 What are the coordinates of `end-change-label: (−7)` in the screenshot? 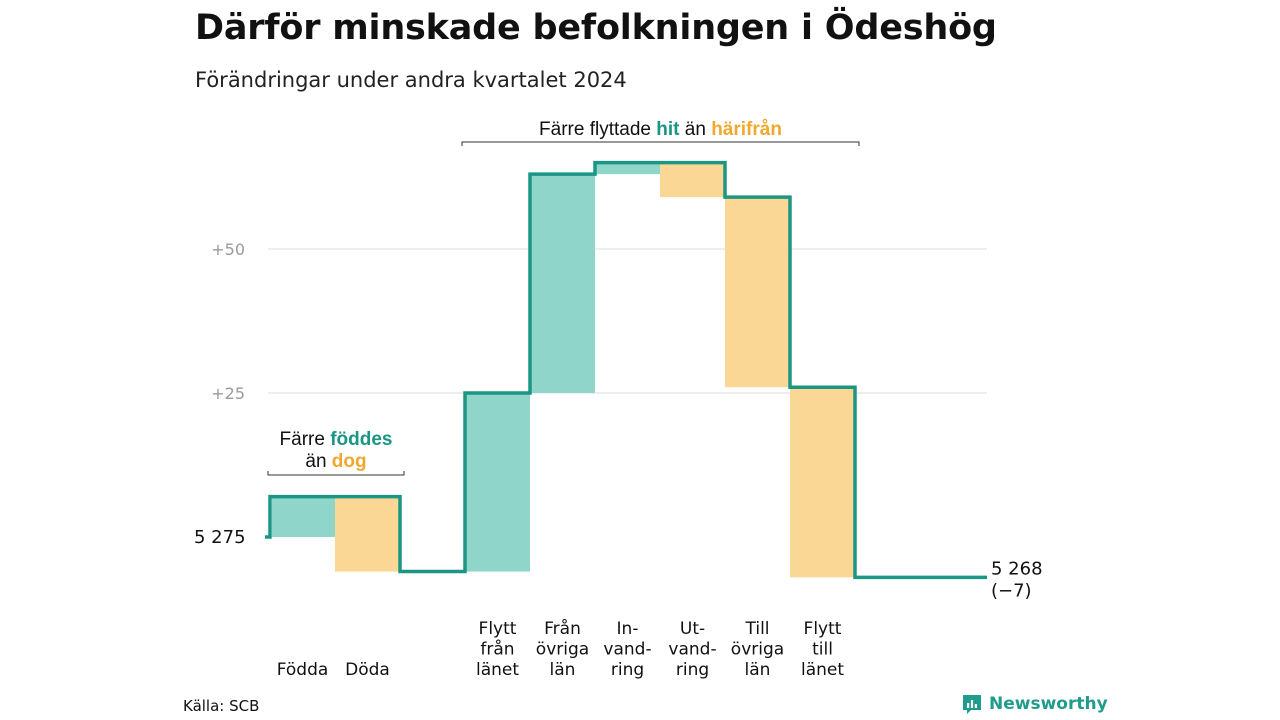 It's located at (1011, 590).